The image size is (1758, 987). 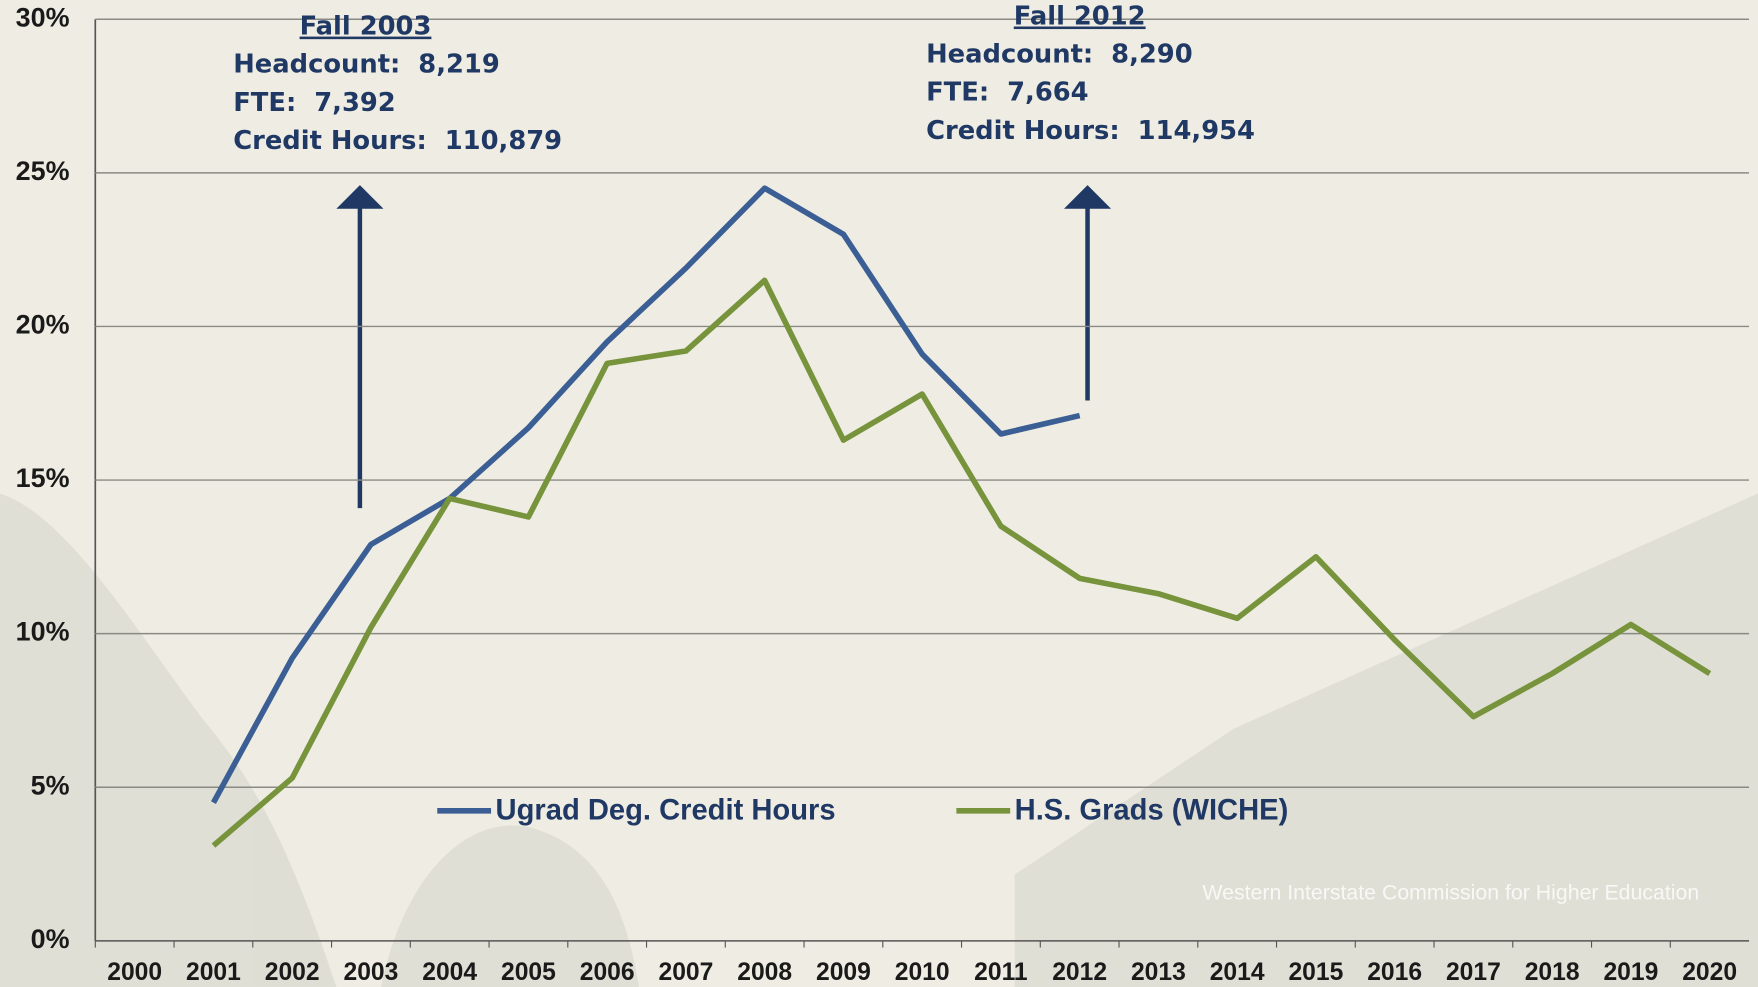 I want to click on x-tick-label: 2020, so click(x=1709, y=972).